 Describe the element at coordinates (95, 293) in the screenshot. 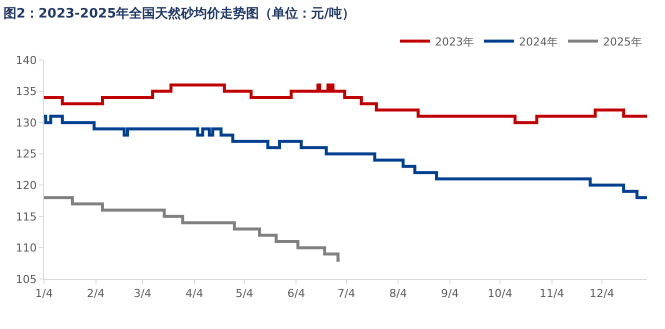

I see `x-tick-label: 2/4` at that location.